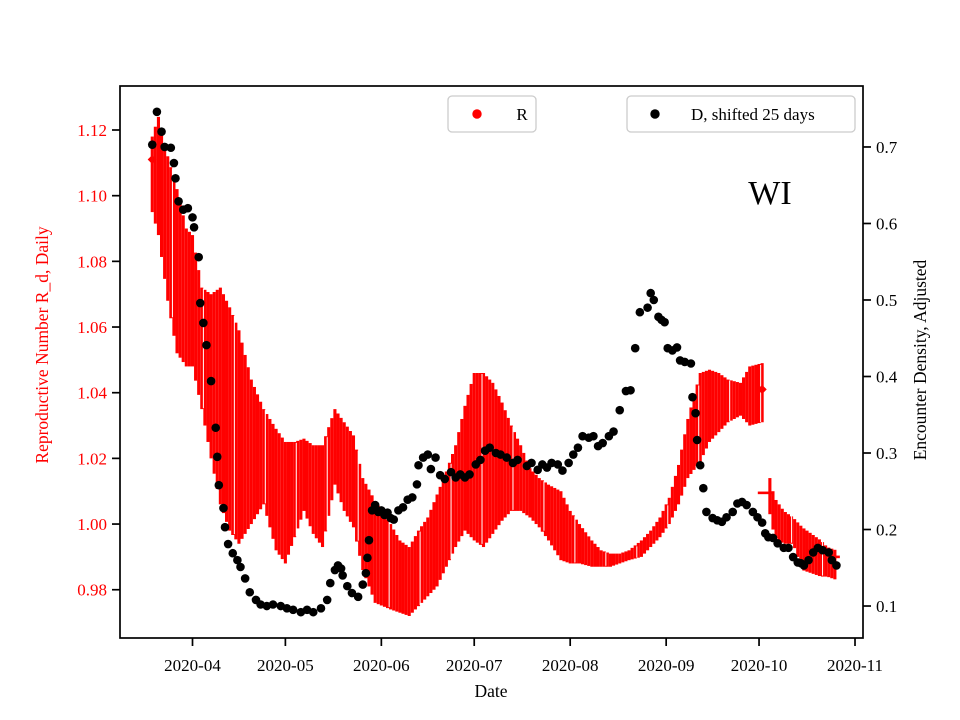 The image size is (960, 720). Describe the element at coordinates (666, 665) in the screenshot. I see `x-tick-label: 2020-09` at that location.